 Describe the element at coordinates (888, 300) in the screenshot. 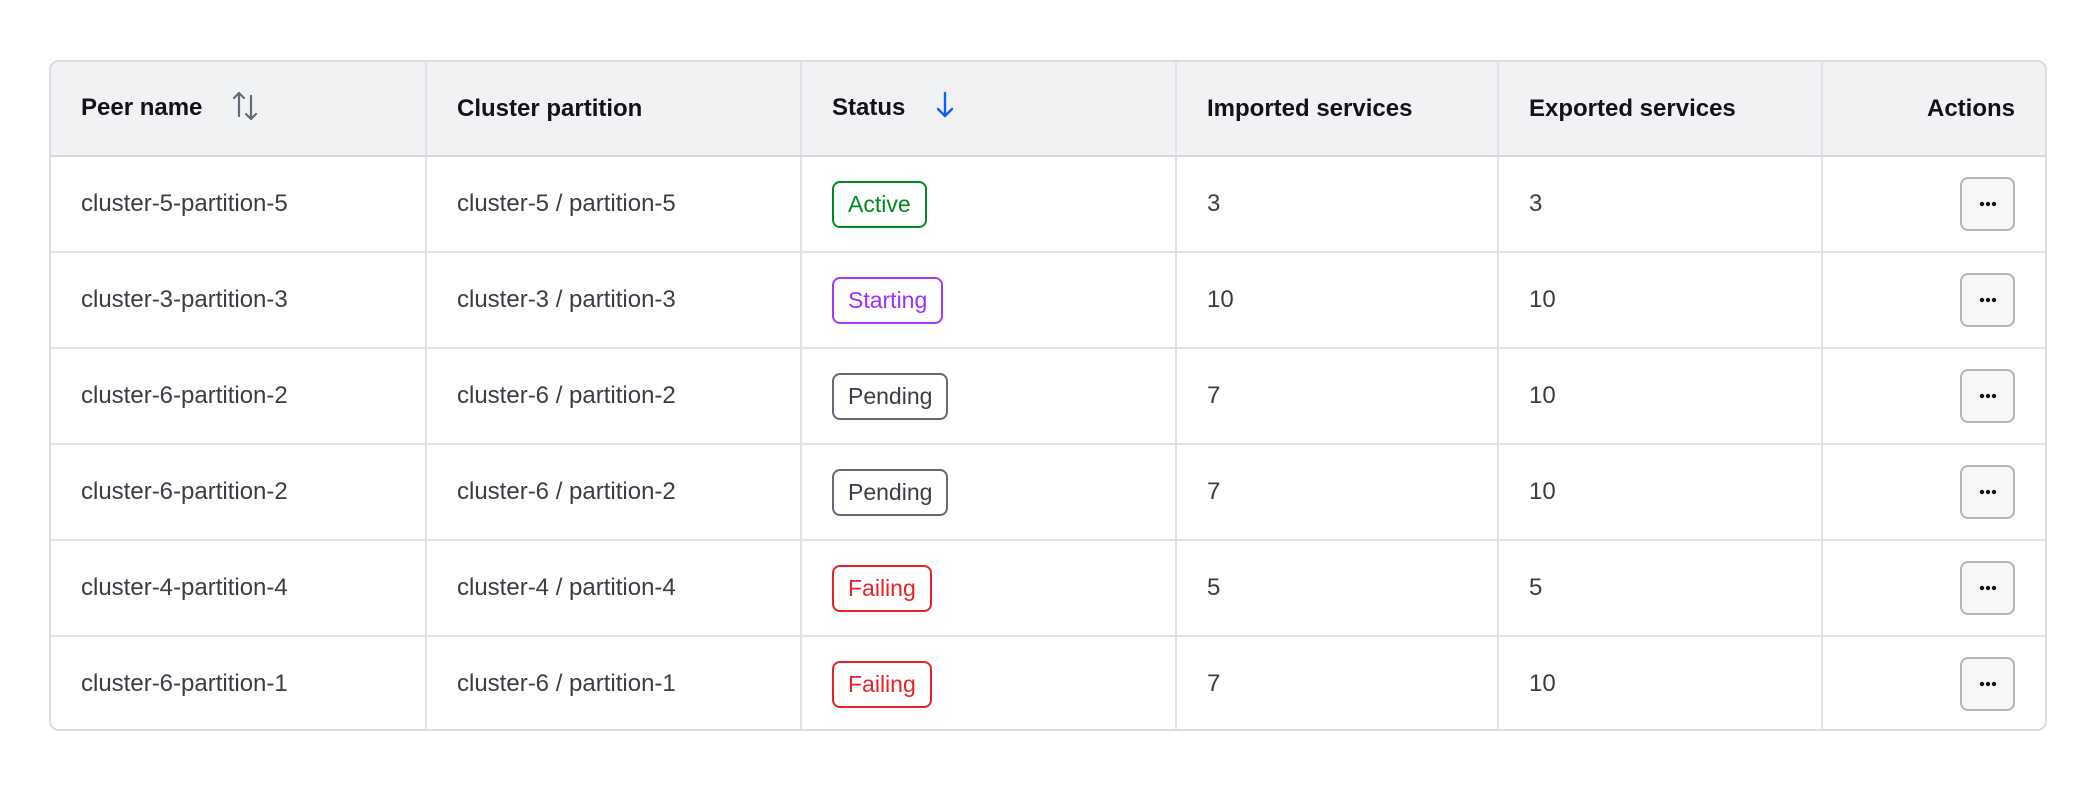

I see `status-badge: Starting` at that location.